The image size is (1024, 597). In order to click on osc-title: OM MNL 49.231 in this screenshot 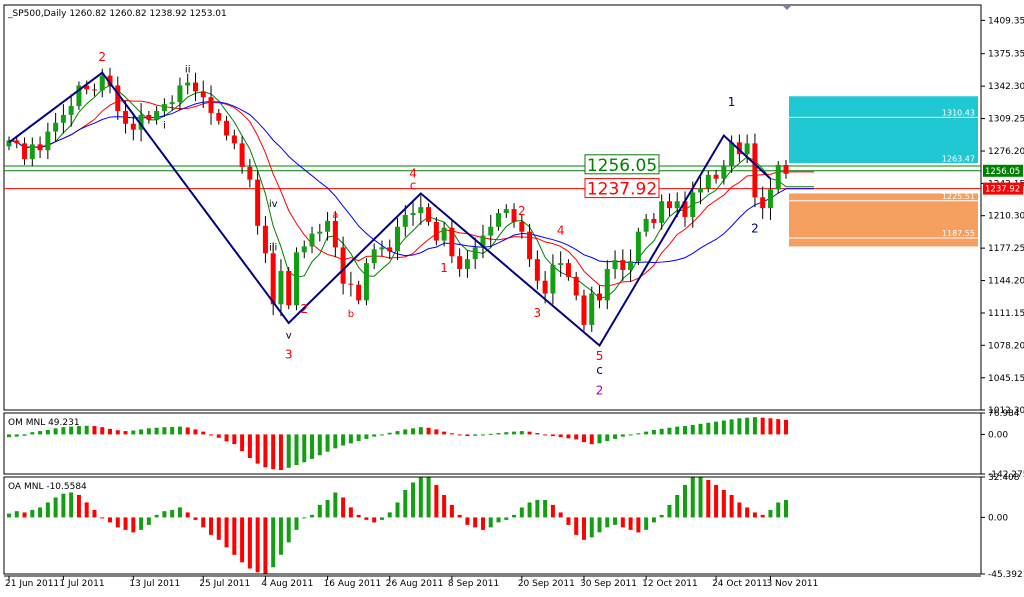, I will do `click(44, 423)`.